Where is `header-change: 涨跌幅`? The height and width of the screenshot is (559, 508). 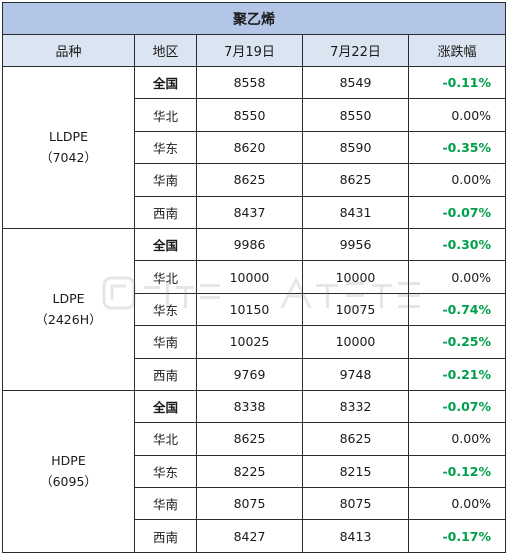
header-change: 涨跌幅 is located at coordinates (457, 50).